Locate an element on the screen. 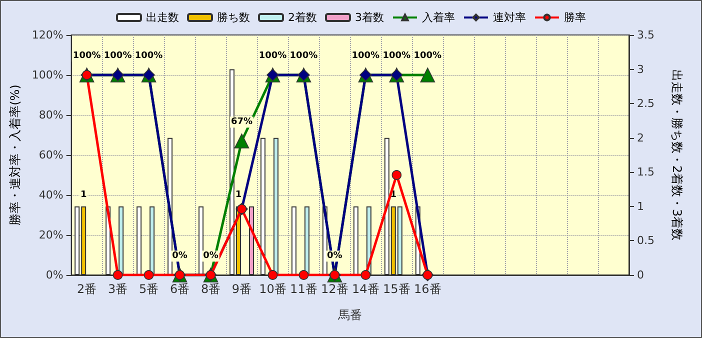  x-tick-label: 3番 is located at coordinates (118, 289).